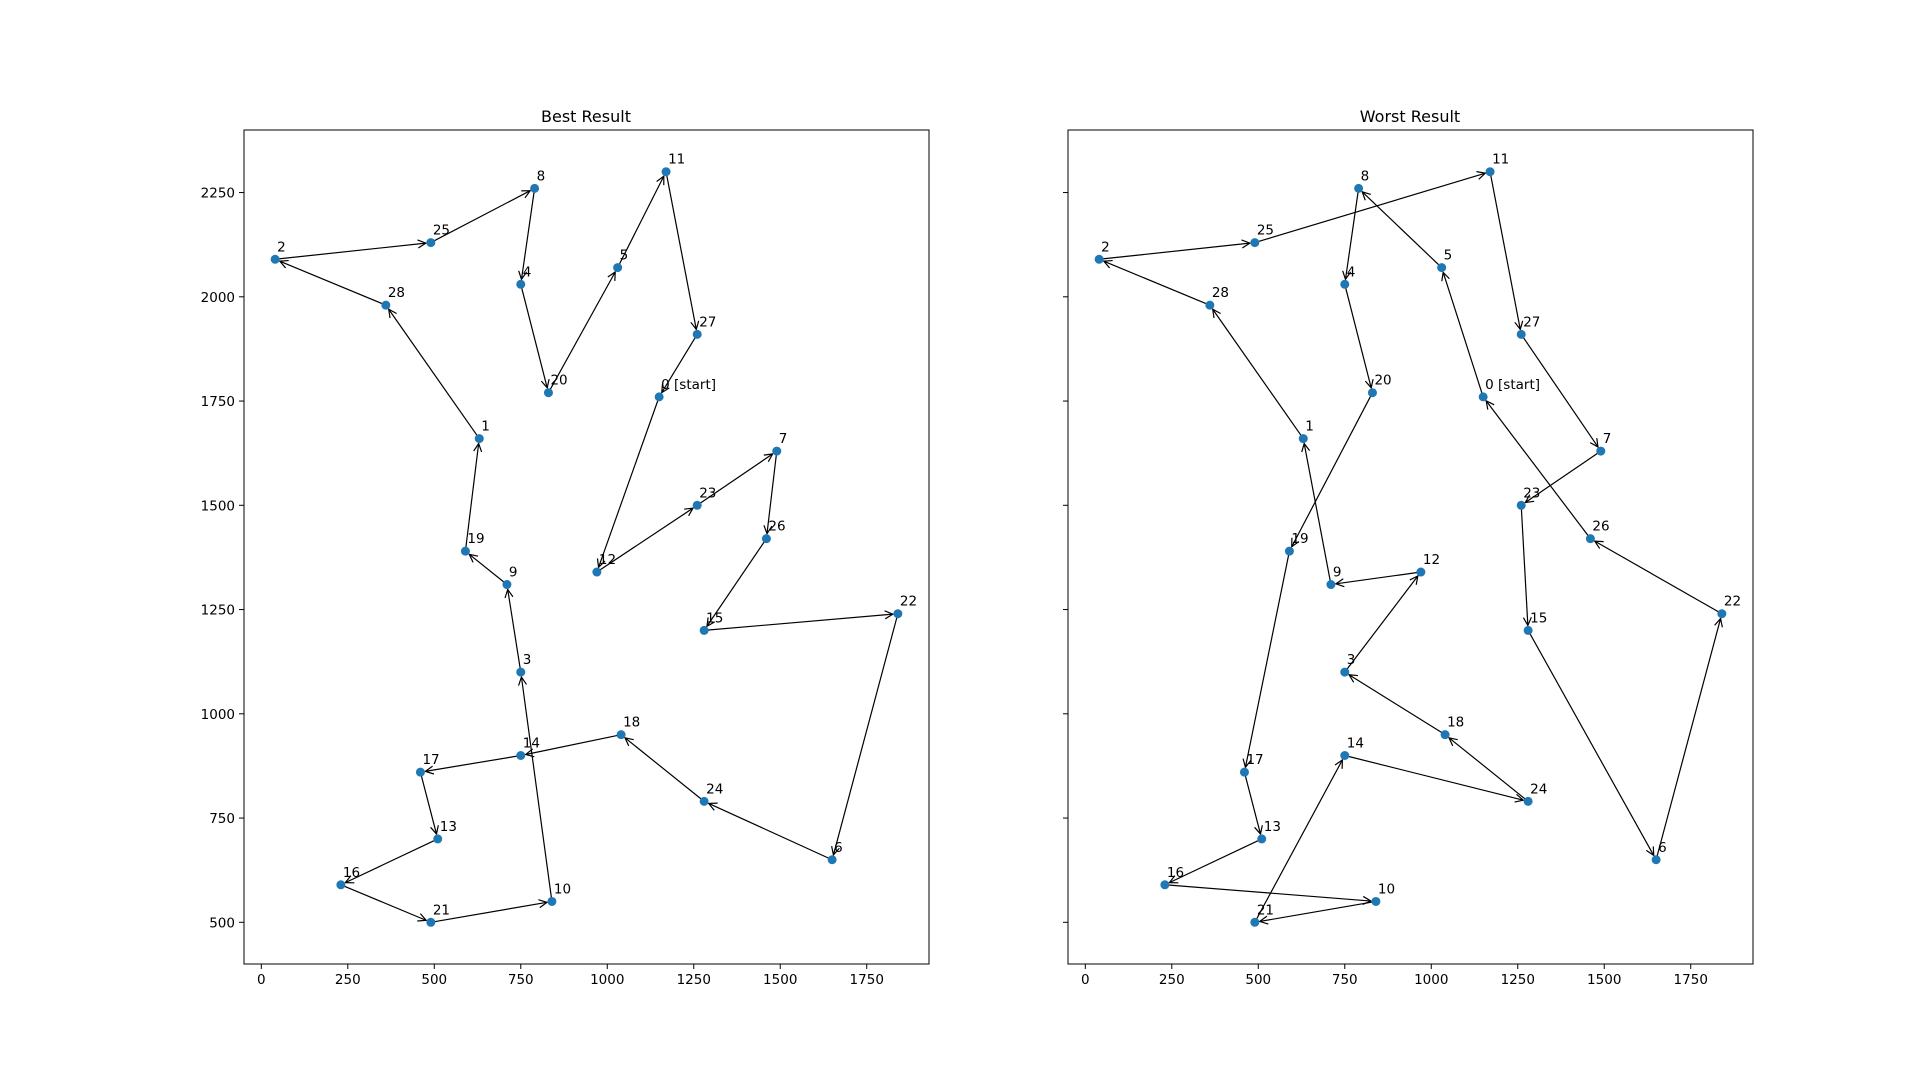 The width and height of the screenshot is (1920, 1069). What do you see at coordinates (1386, 889) in the screenshot?
I see `worst-node-label-10: 10` at bounding box center [1386, 889].